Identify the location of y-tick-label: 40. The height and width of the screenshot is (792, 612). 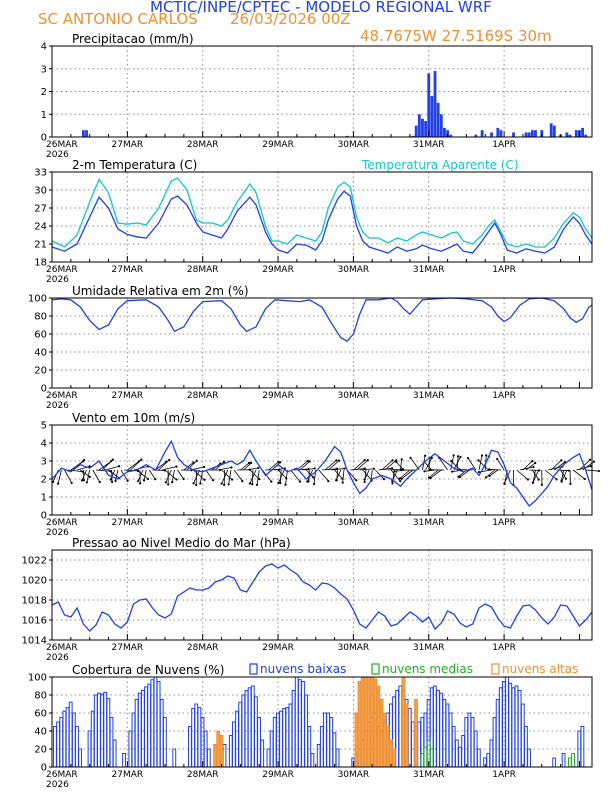
(40, 353).